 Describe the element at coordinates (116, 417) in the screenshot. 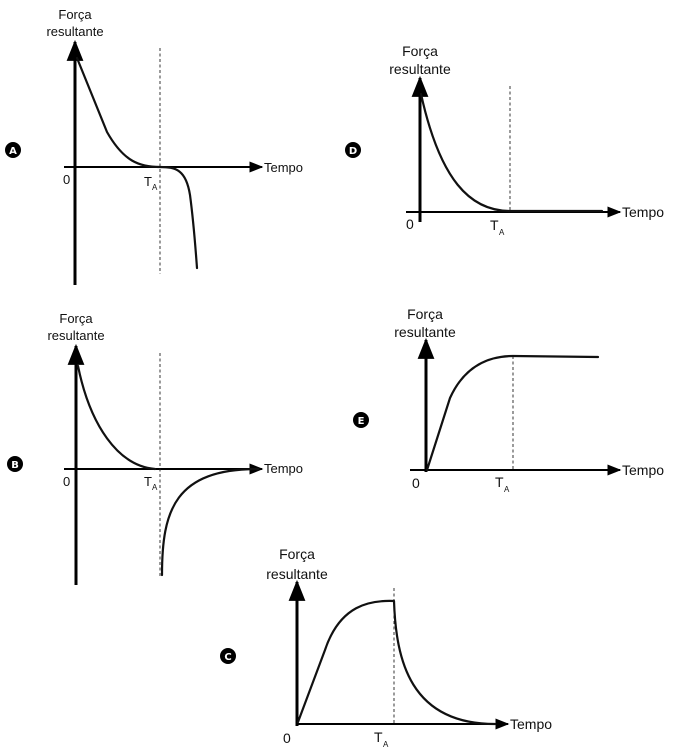

I see `force-curve-positive` at that location.